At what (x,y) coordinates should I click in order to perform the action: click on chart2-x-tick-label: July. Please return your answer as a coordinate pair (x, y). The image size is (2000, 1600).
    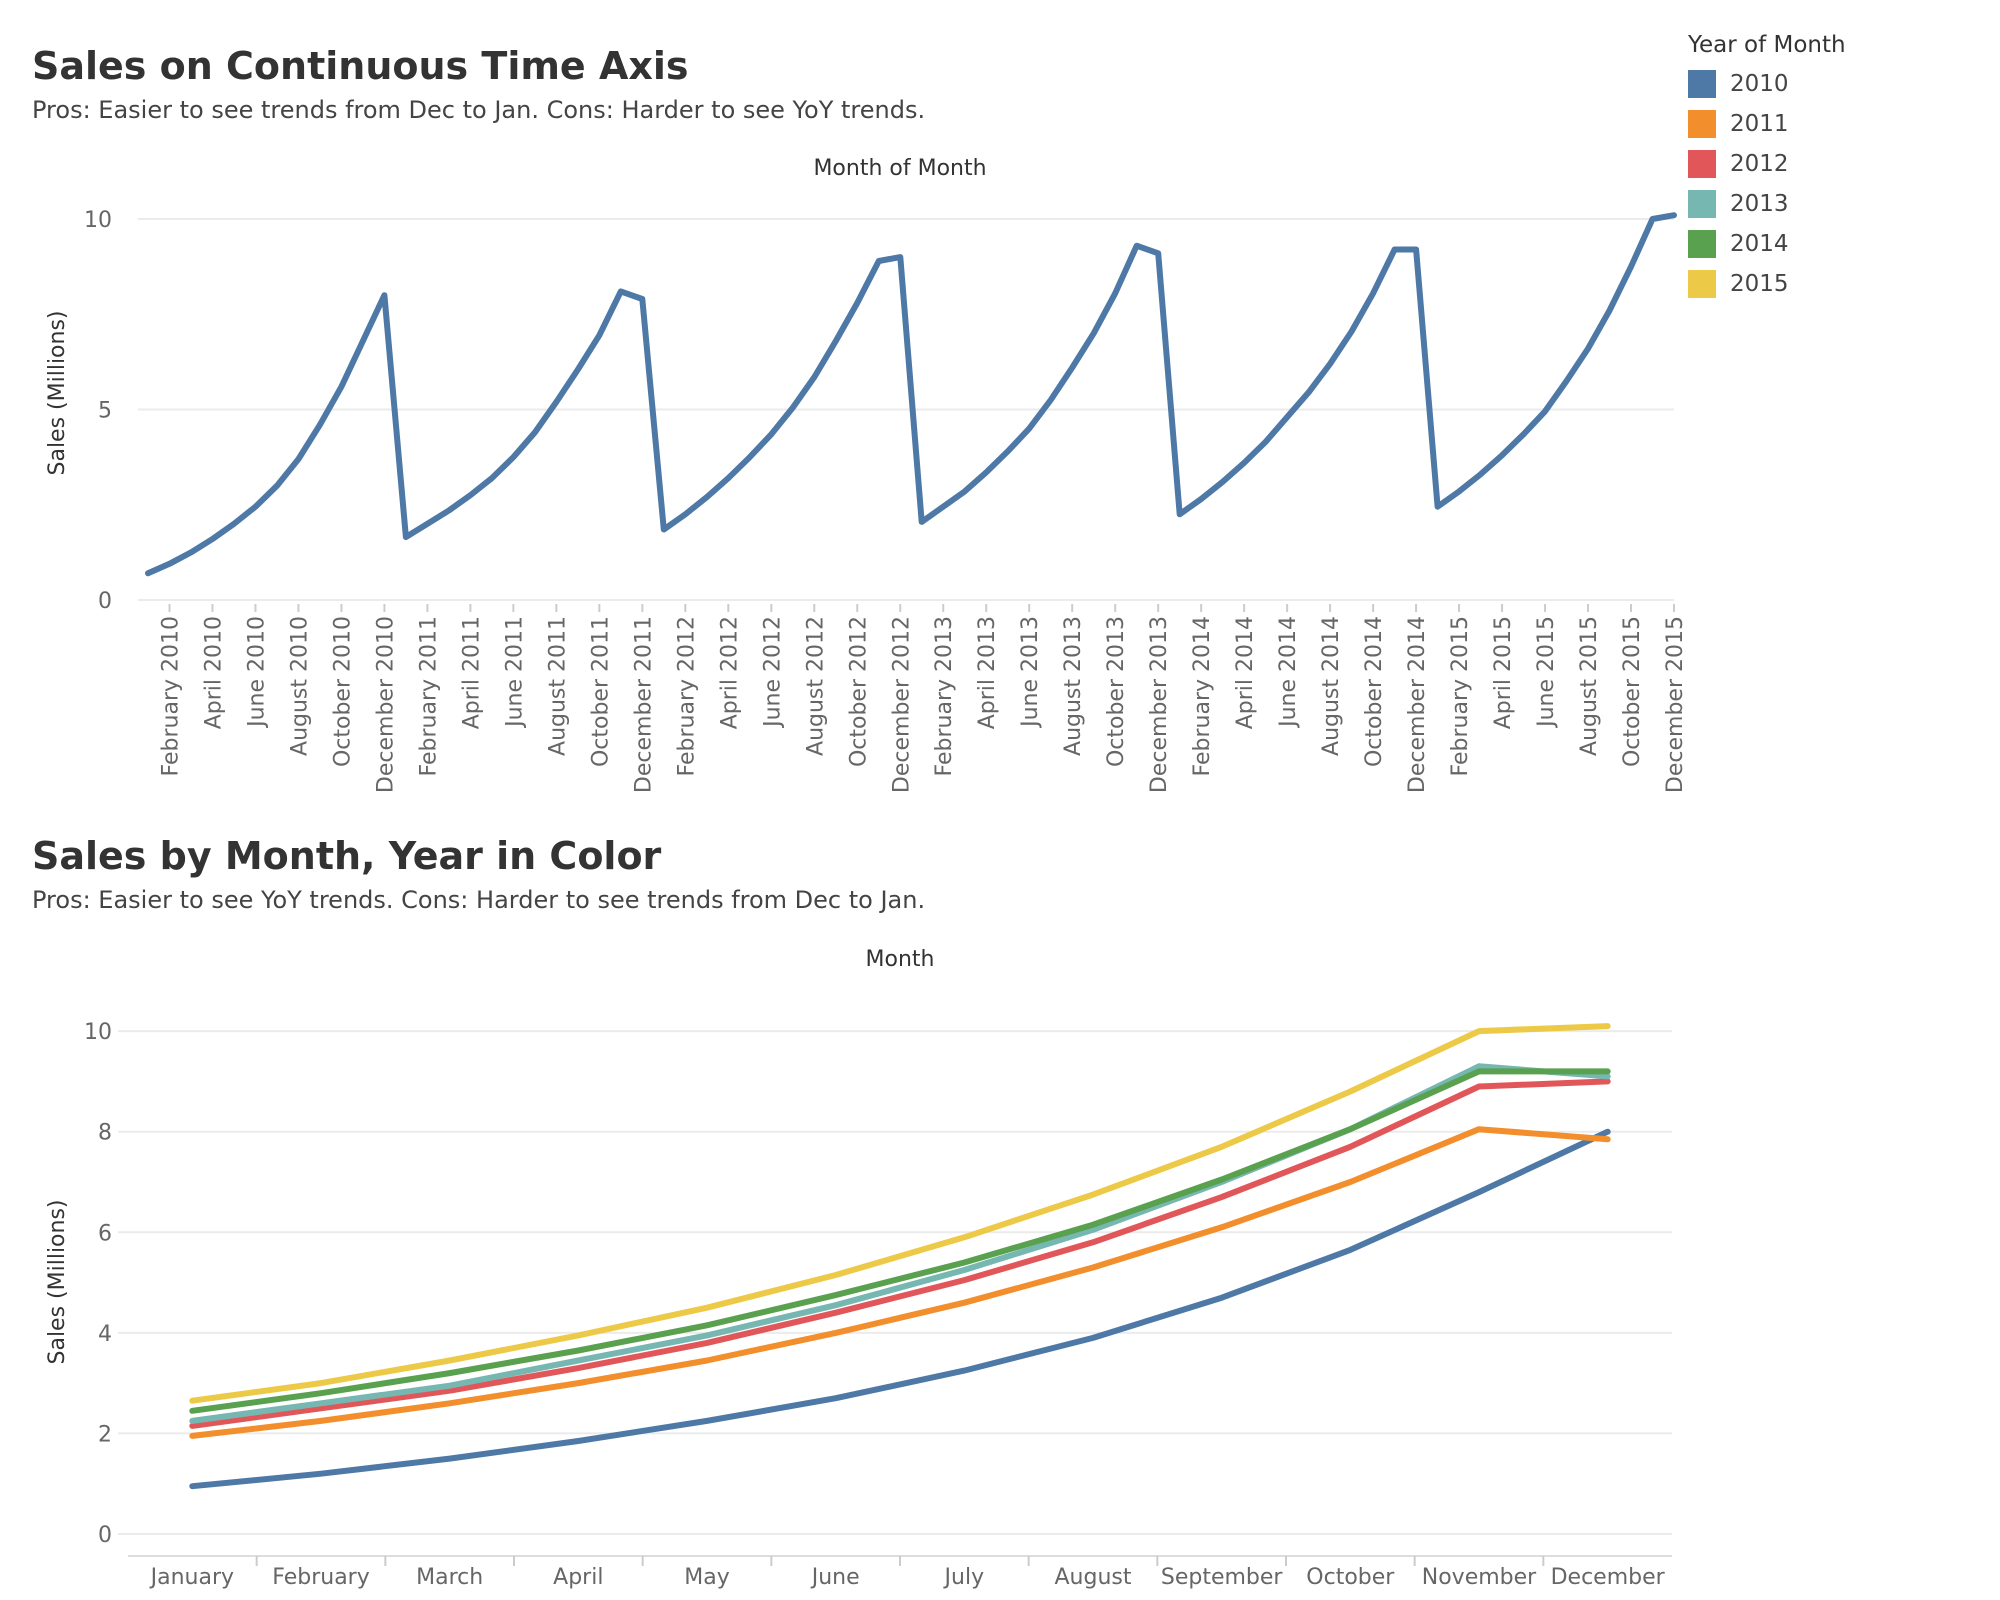
    Looking at the image, I should click on (964, 1577).